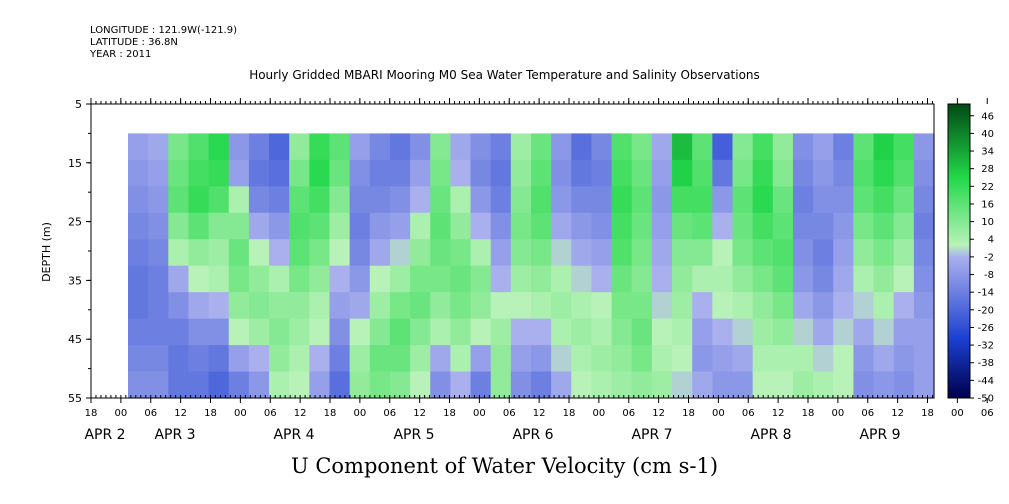 The width and height of the screenshot is (1009, 504). What do you see at coordinates (240, 413) in the screenshot?
I see `x-tick-label: 00` at bounding box center [240, 413].